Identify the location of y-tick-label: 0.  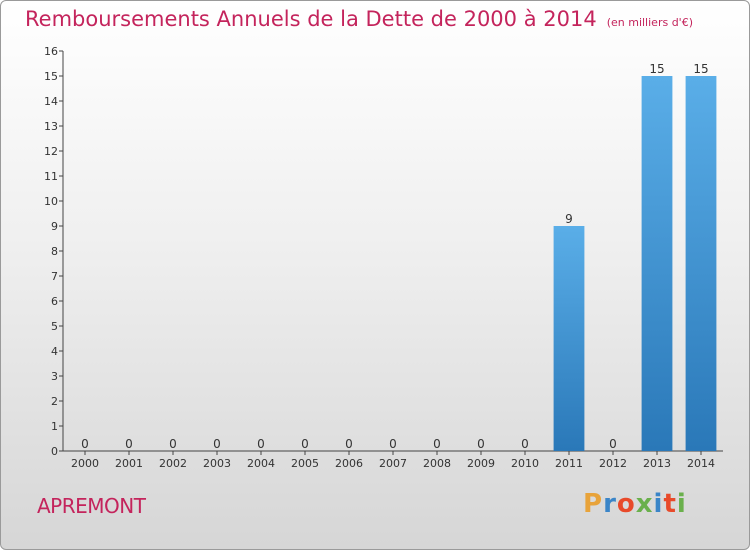
(54, 451).